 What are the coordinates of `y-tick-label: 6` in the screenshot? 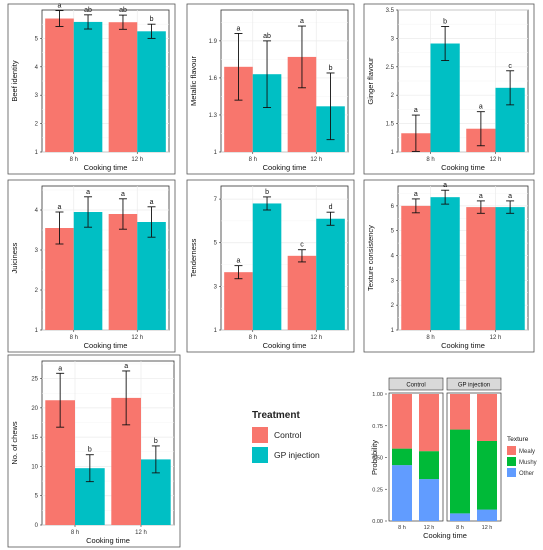 It's located at (393, 207).